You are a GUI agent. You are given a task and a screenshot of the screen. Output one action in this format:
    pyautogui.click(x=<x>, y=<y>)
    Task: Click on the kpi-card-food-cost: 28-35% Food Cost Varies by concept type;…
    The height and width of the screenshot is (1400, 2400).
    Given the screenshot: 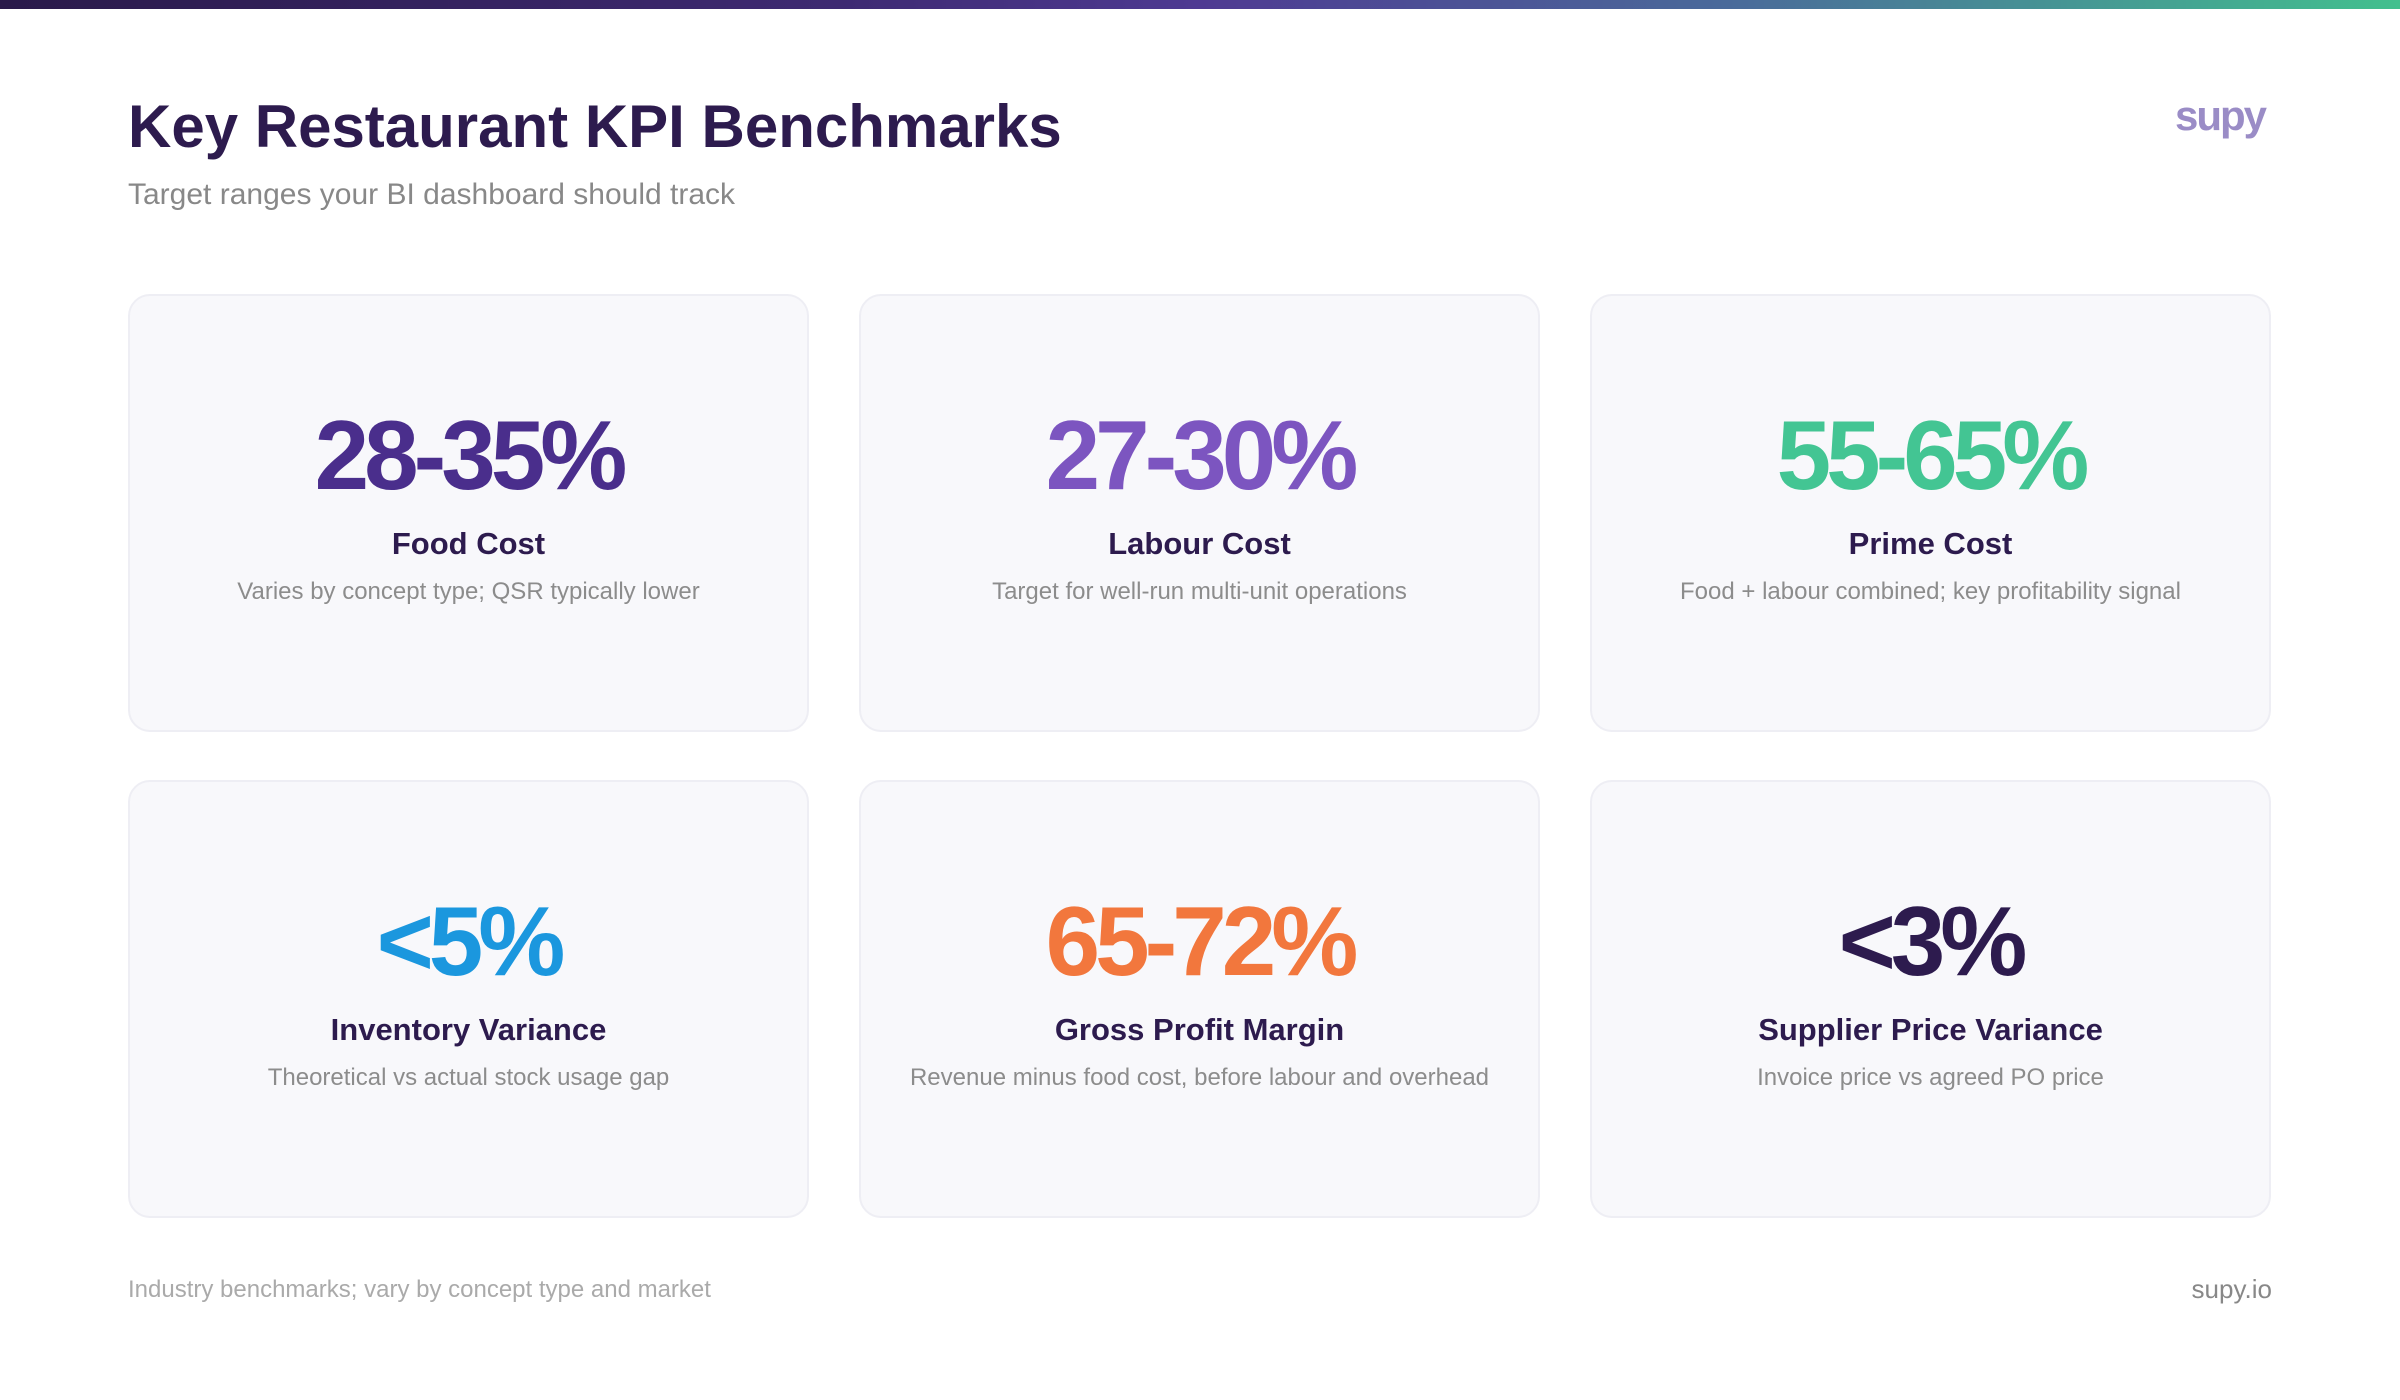 What is the action you would take?
    pyautogui.click(x=468, y=513)
    